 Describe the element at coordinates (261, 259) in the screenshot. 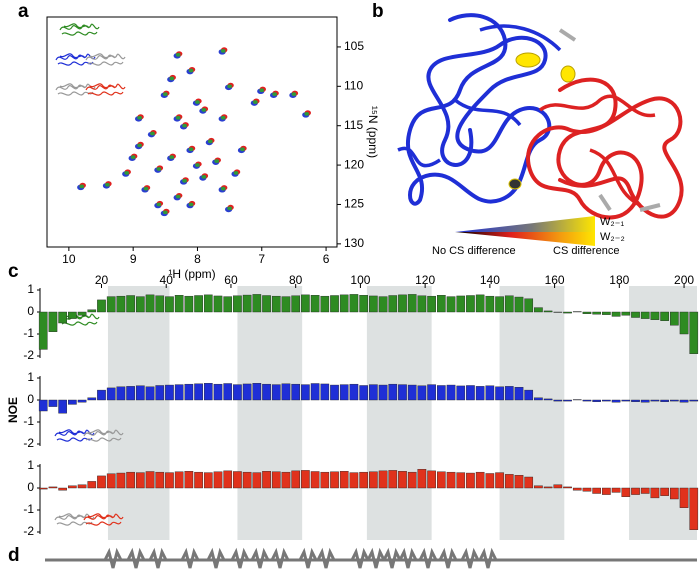

I see `x-tick-label: 7` at that location.